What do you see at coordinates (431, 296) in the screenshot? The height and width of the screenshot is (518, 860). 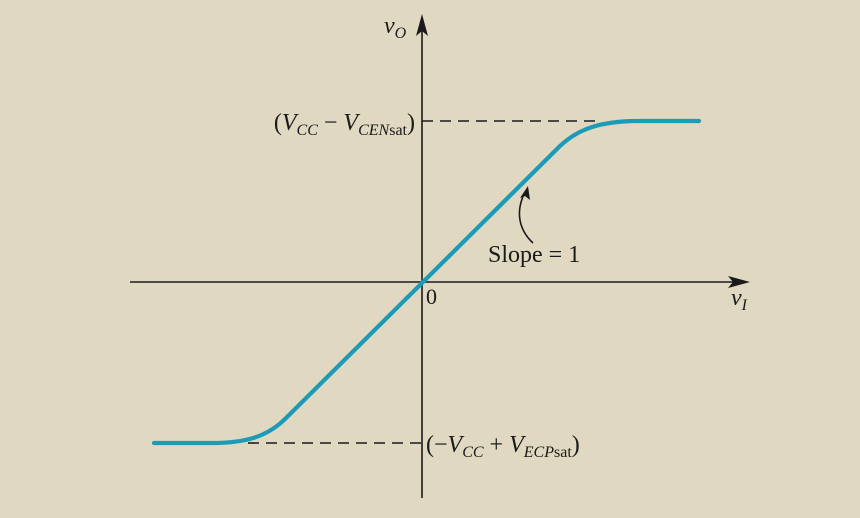 I see `origin-label: 0` at bounding box center [431, 296].